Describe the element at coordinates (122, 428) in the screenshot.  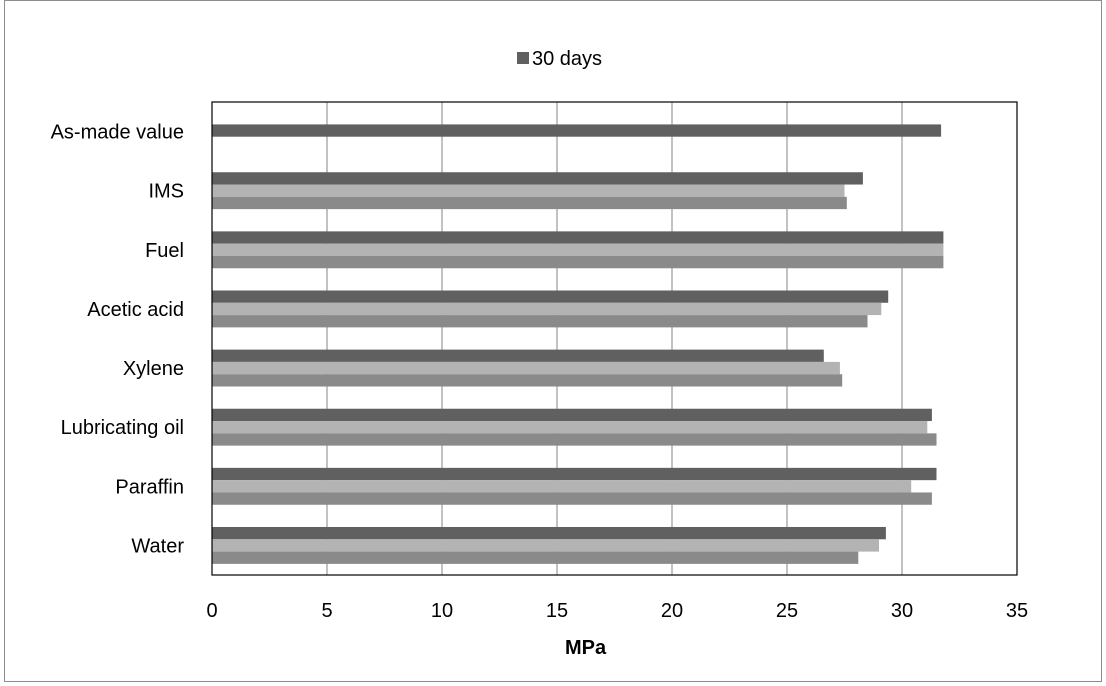
I see `category-label: Lubricating oil` at that location.